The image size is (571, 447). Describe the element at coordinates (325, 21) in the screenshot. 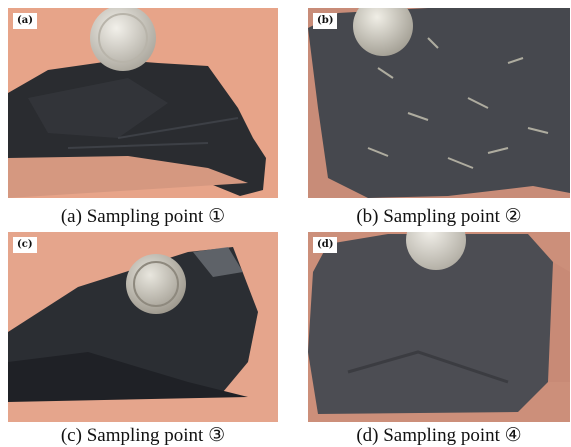

I see `panel-tag-b: (b)` at that location.